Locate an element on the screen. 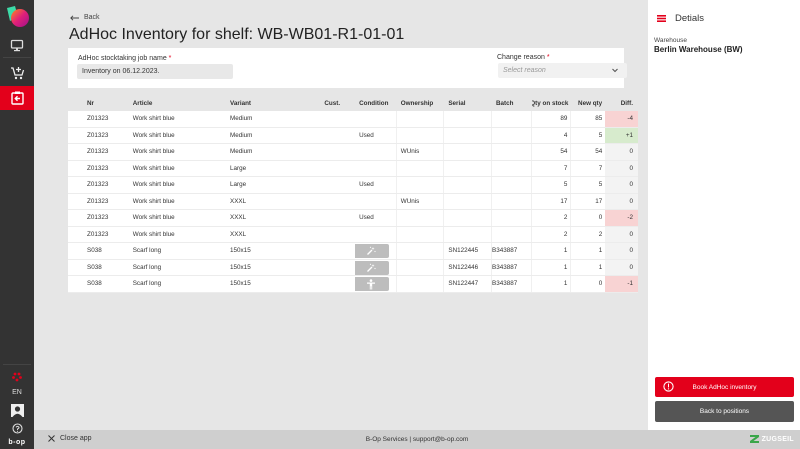 The height and width of the screenshot is (449, 800). cell-new-qty: 2 is located at coordinates (600, 234).